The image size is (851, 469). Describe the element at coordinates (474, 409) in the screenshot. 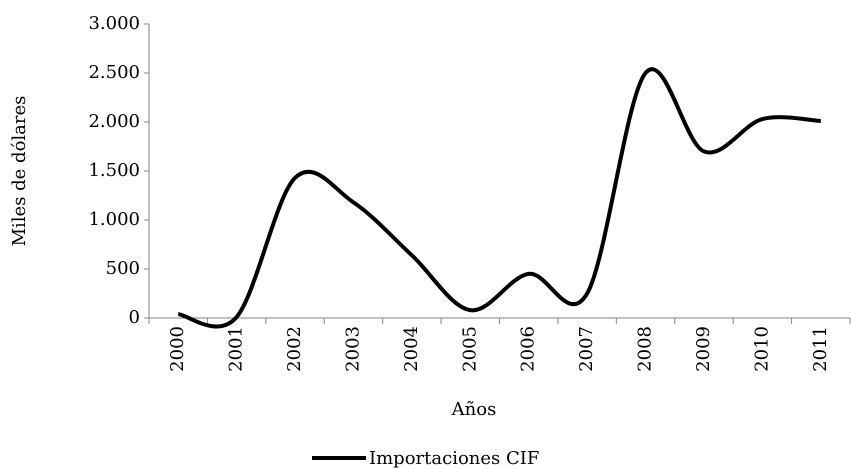

I see `x-axis-label: Años` at that location.